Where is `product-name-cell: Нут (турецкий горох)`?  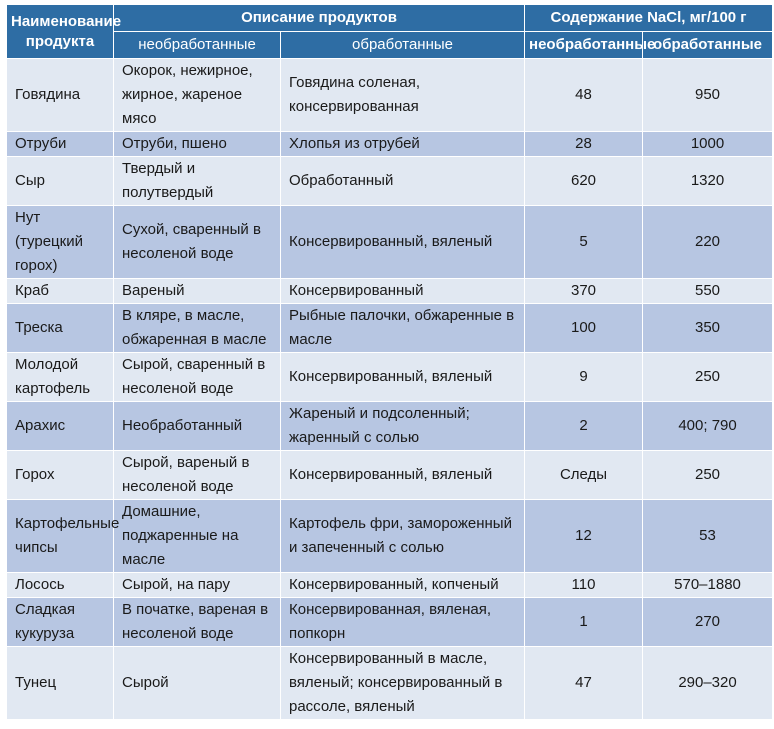
product-name-cell: Нут (турецкий горох) is located at coordinates (60, 242).